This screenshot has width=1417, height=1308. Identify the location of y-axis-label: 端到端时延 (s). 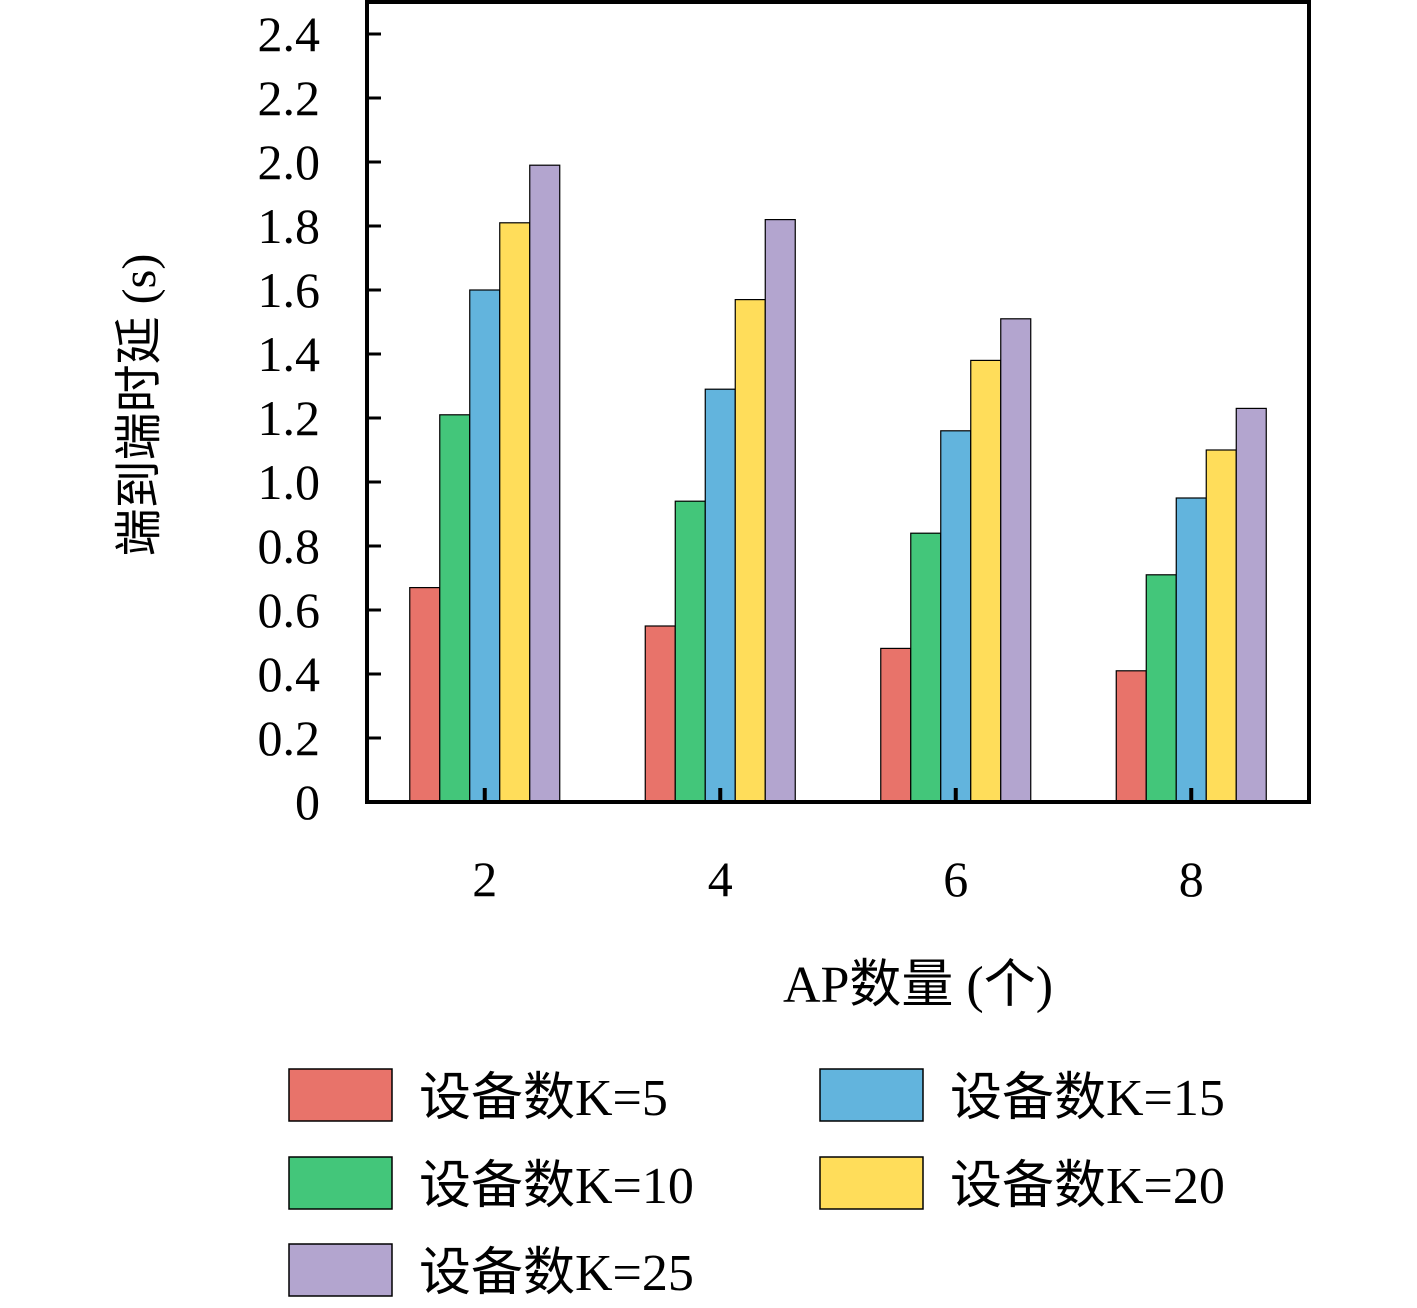
(139, 405).